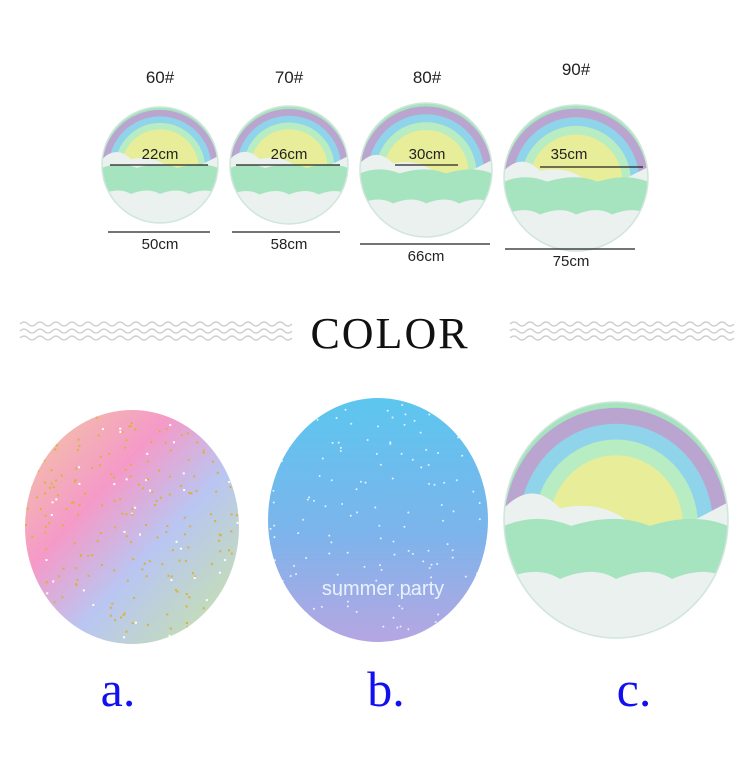  Describe the element at coordinates (289, 154) in the screenshot. I see `inner-diameter-70: 26cm` at that location.